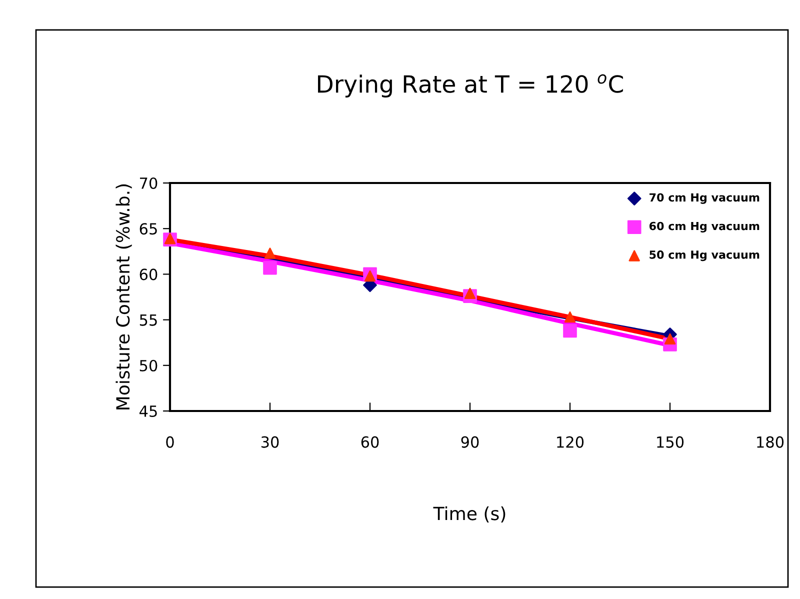 The width and height of the screenshot is (800, 599). I want to click on y-tick-label: 55, so click(148, 320).